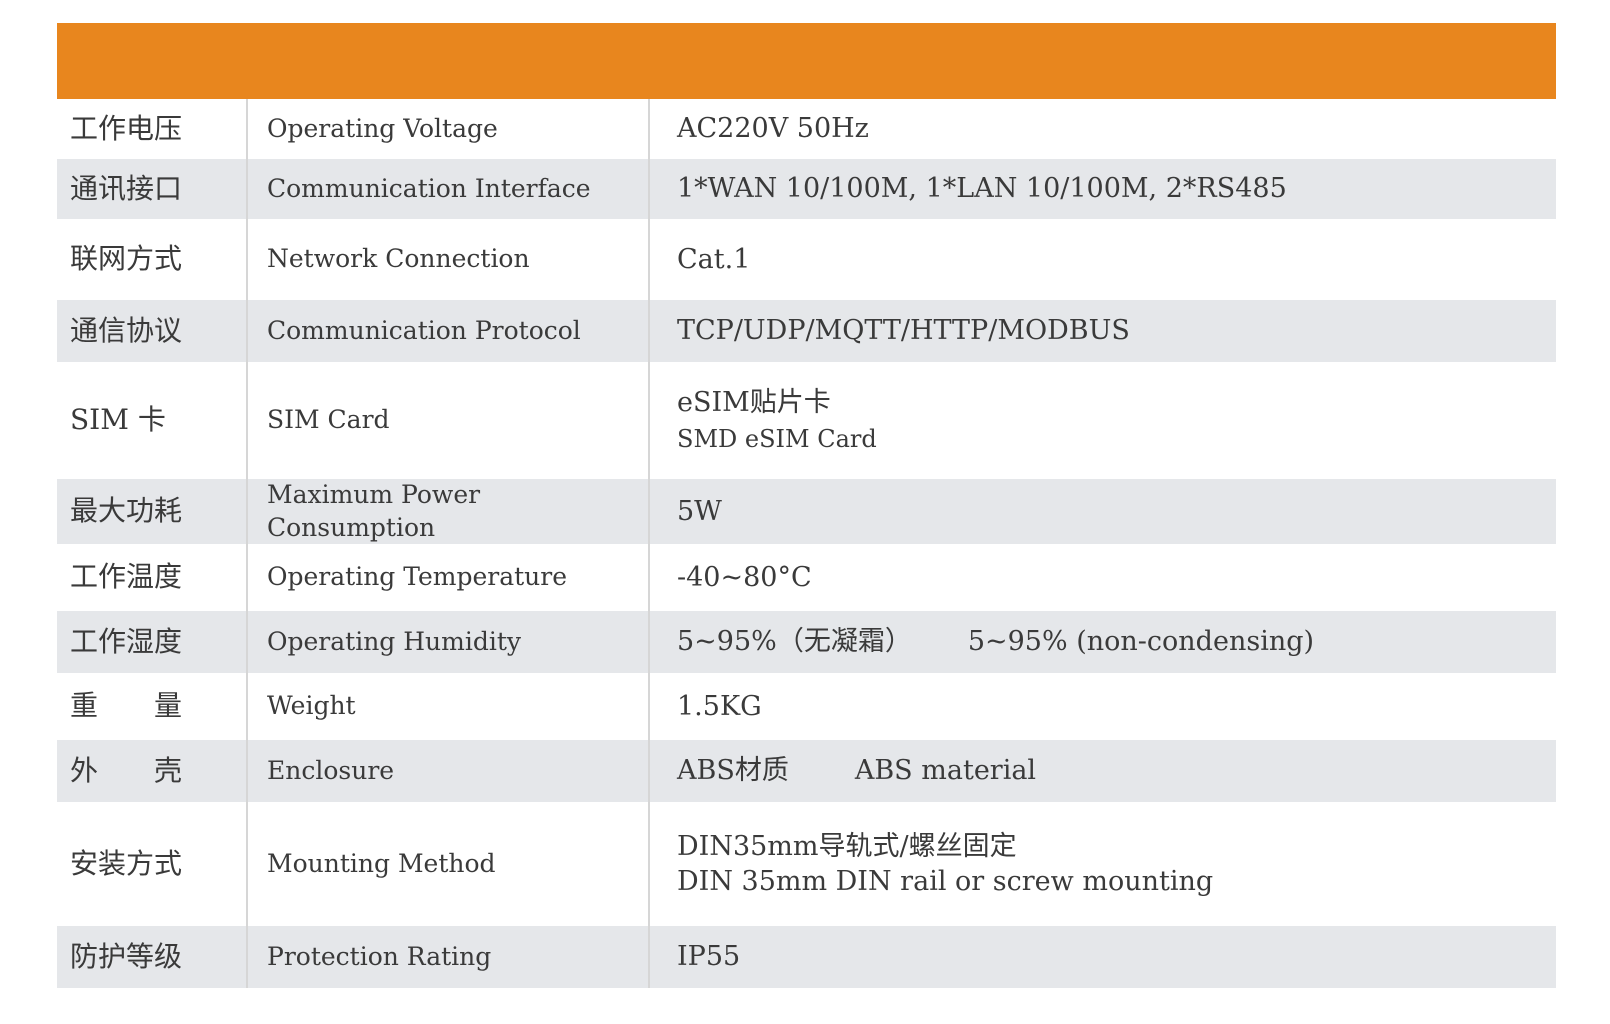 Image resolution: width=1610 pixels, height=1024 pixels. What do you see at coordinates (447, 577) in the screenshot?
I see `label-en: Operating Temperature` at bounding box center [447, 577].